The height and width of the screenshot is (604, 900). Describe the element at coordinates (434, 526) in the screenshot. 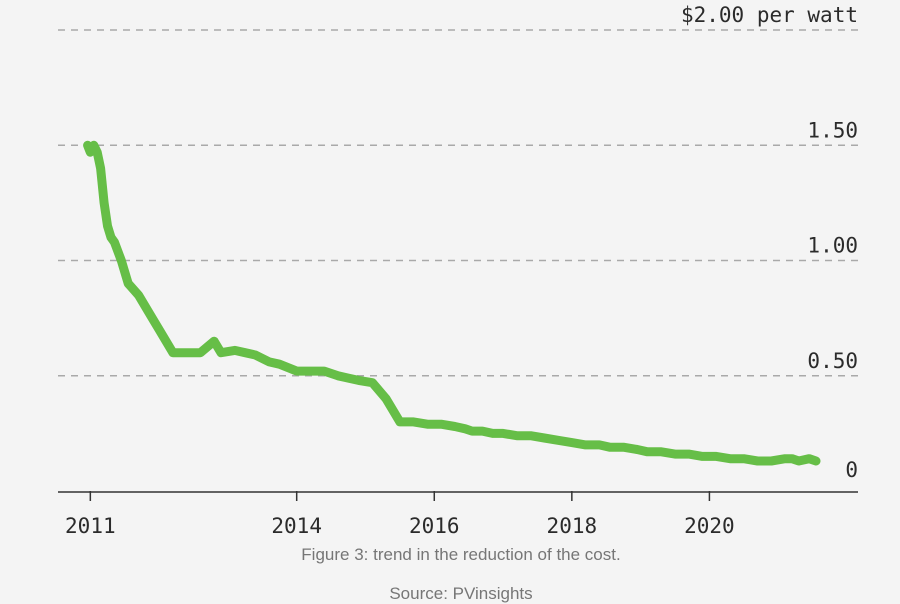

I see `x-tick-label-2: 2016` at that location.